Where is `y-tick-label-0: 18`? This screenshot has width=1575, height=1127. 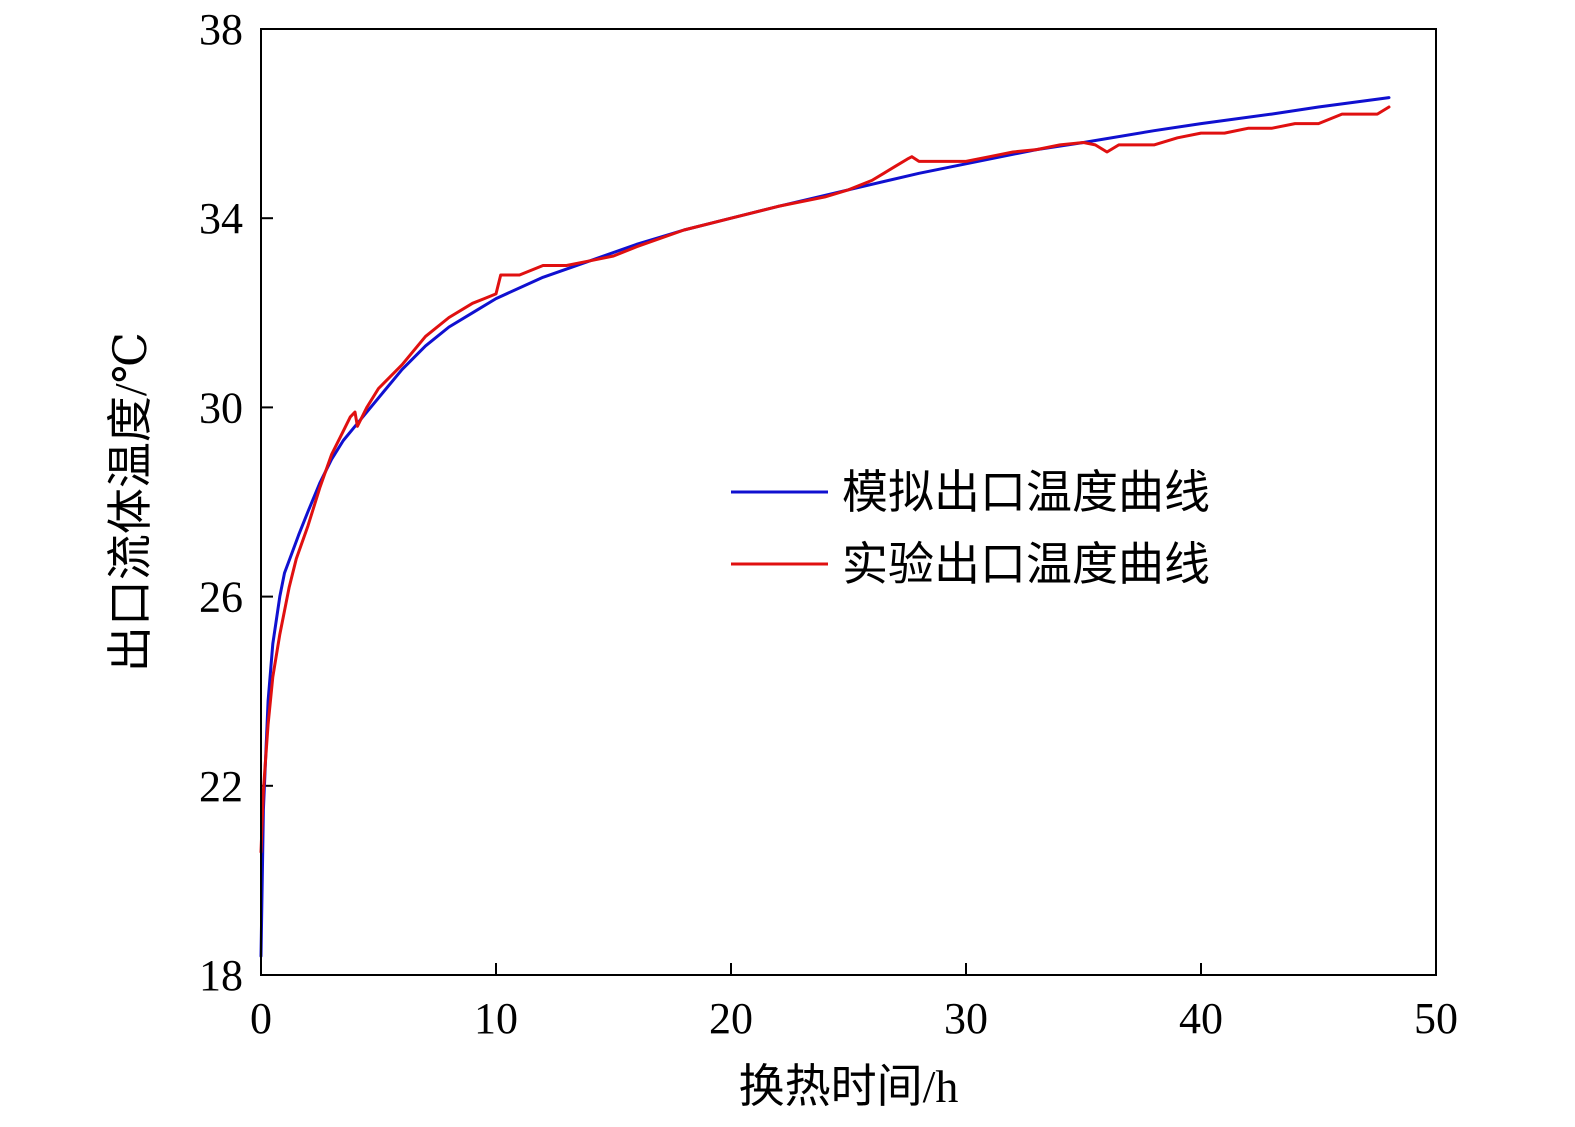 y-tick-label-0: 18 is located at coordinates (221, 975).